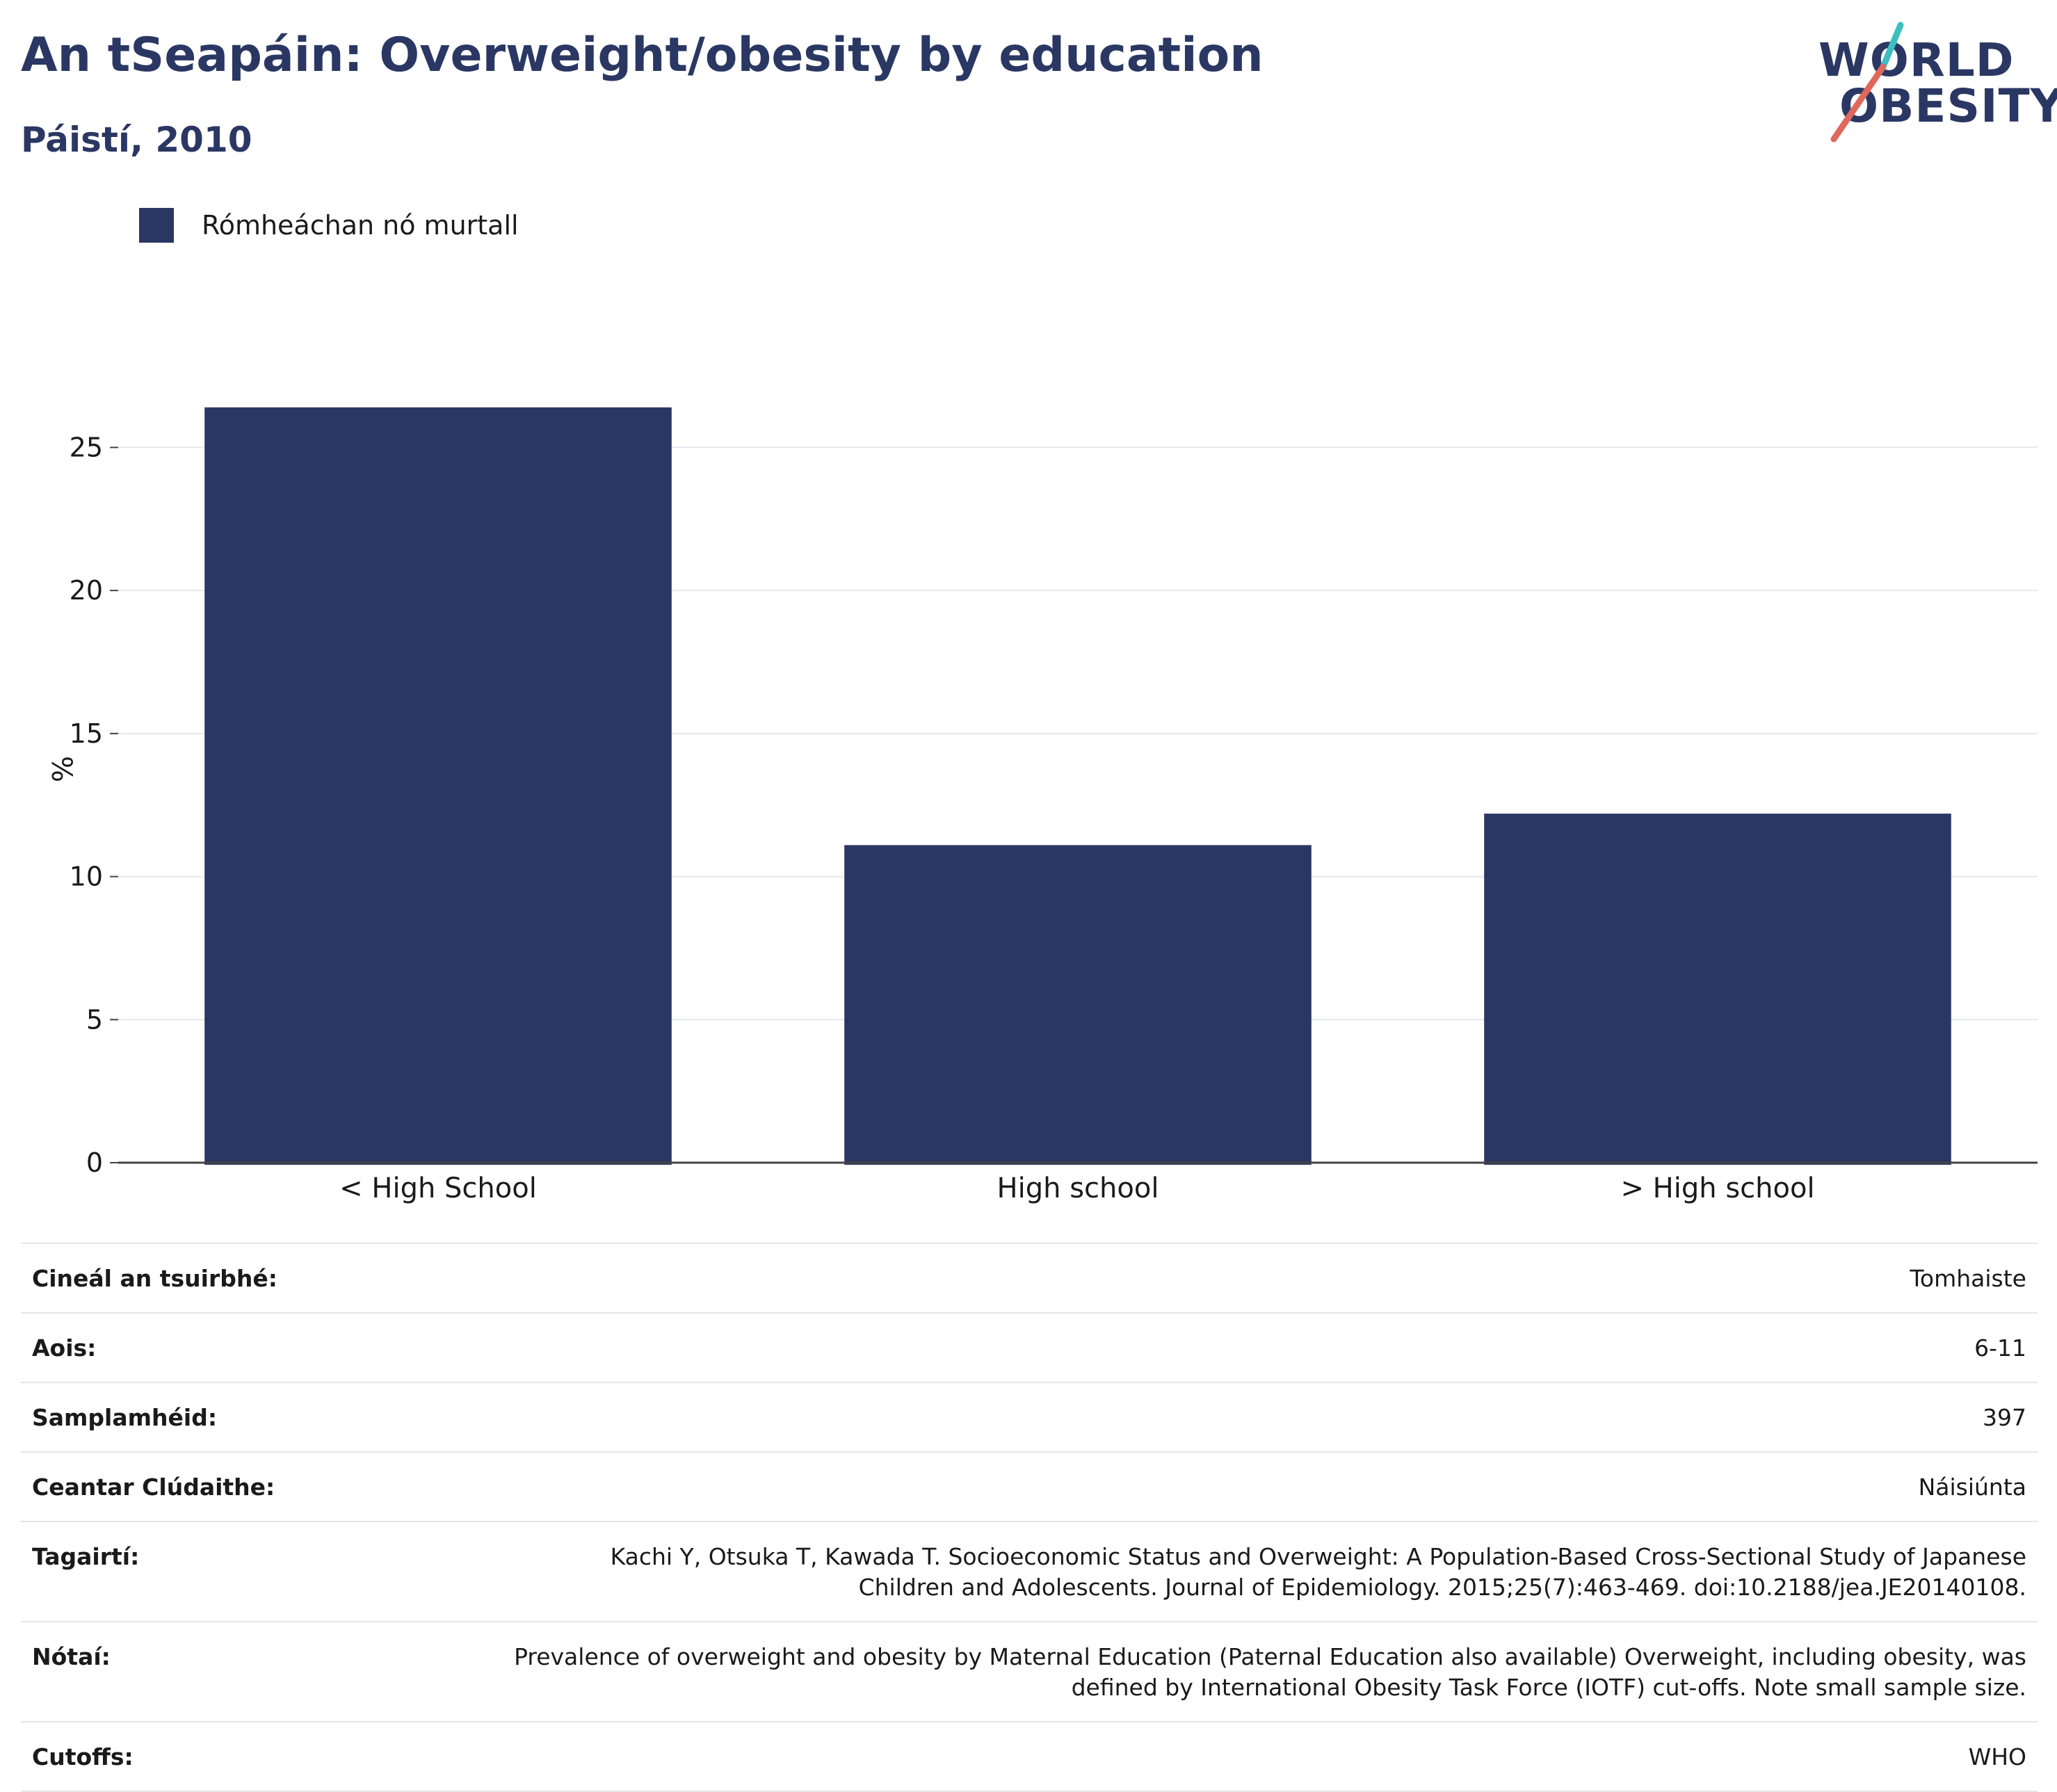 The image size is (2057, 1792). I want to click on y-tick-label: 20, so click(87, 591).